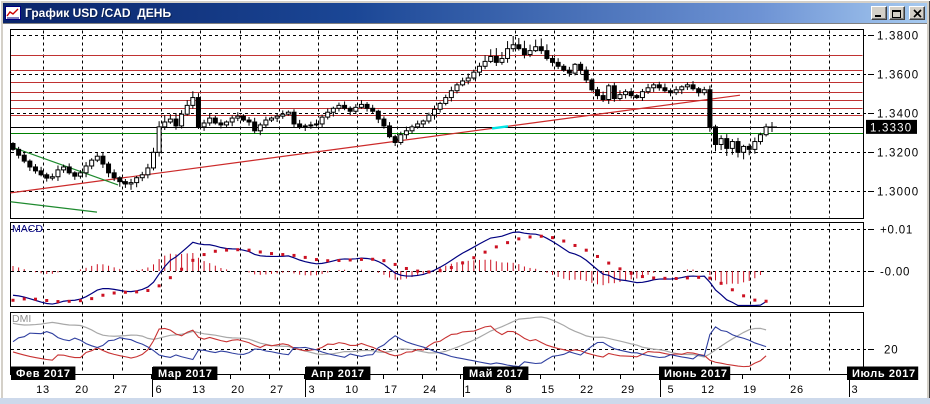 Image resolution: width=930 pixels, height=404 pixels. What do you see at coordinates (888, 252) in the screenshot?
I see `macd-axis: +0.01 -0.00` at bounding box center [888, 252].